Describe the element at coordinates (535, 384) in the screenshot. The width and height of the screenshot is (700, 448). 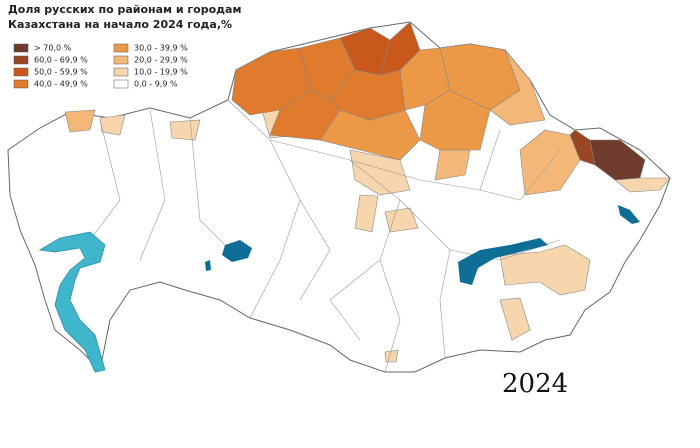
I see `year-label: 2024` at that location.